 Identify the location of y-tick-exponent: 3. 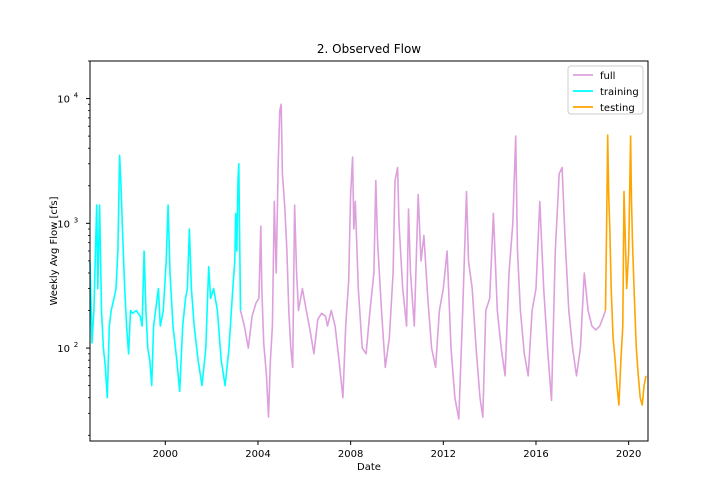
(76, 220).